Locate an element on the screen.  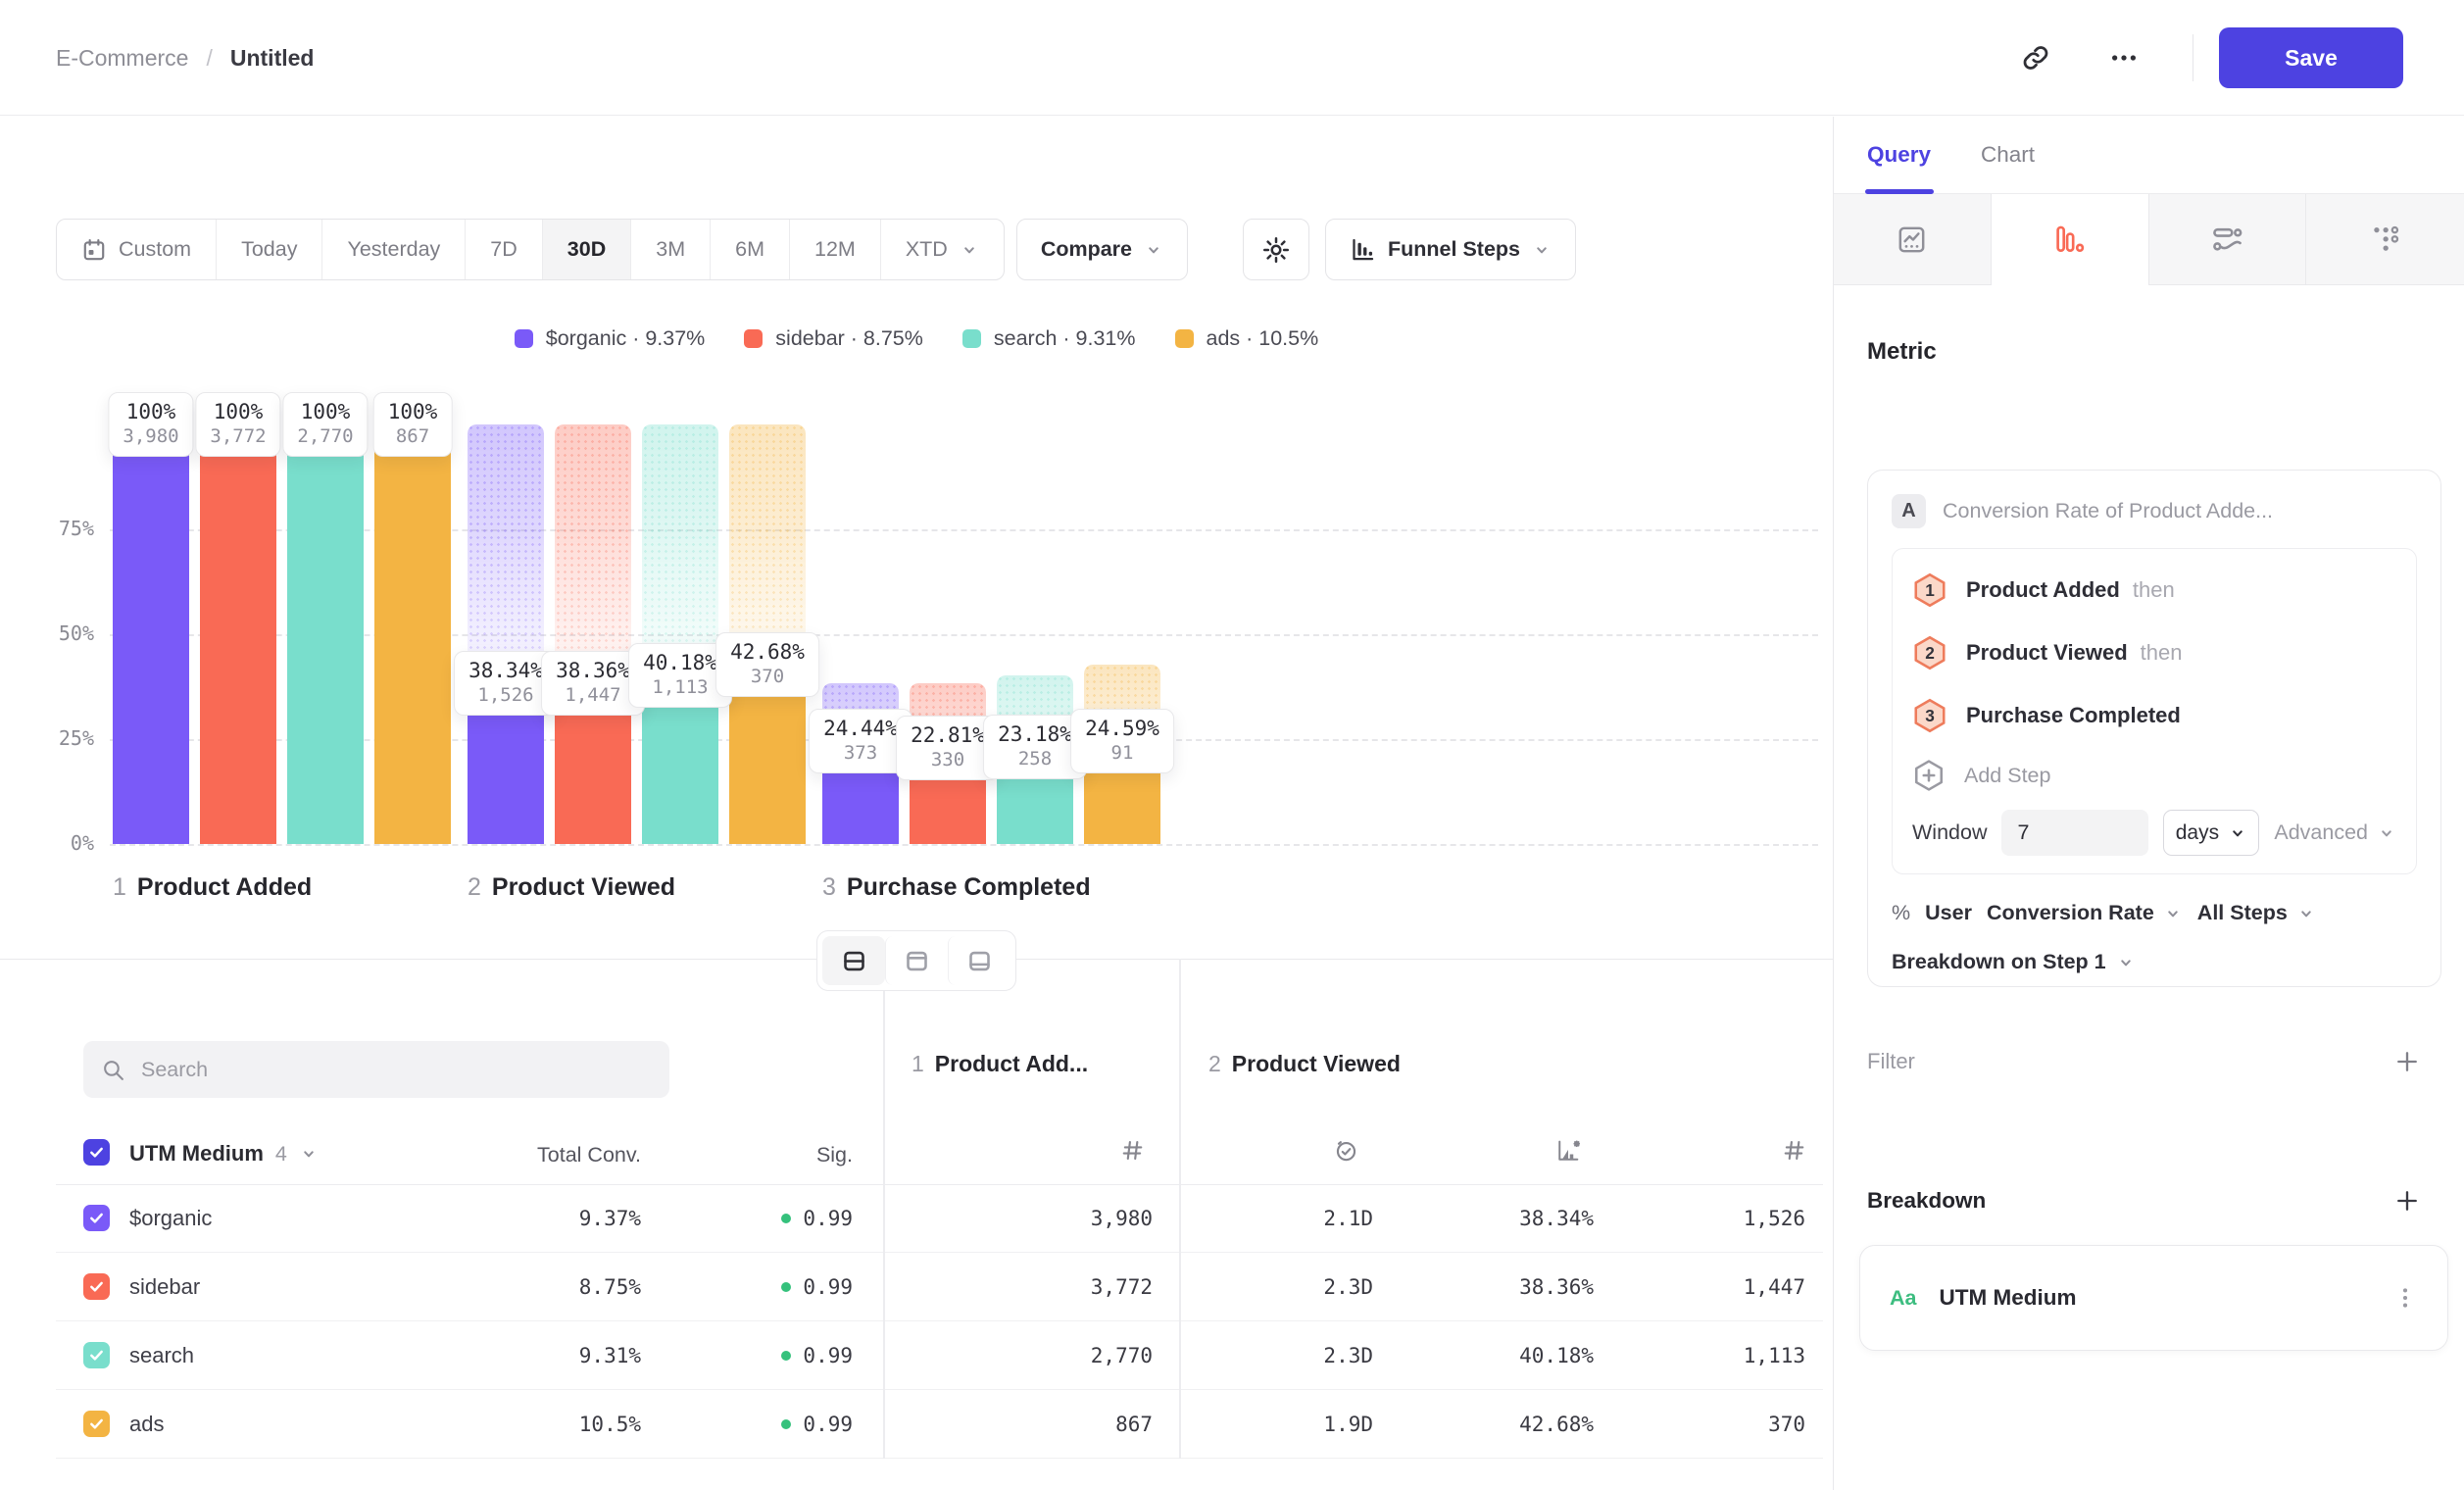
table-search is located at coordinates (376, 1069).